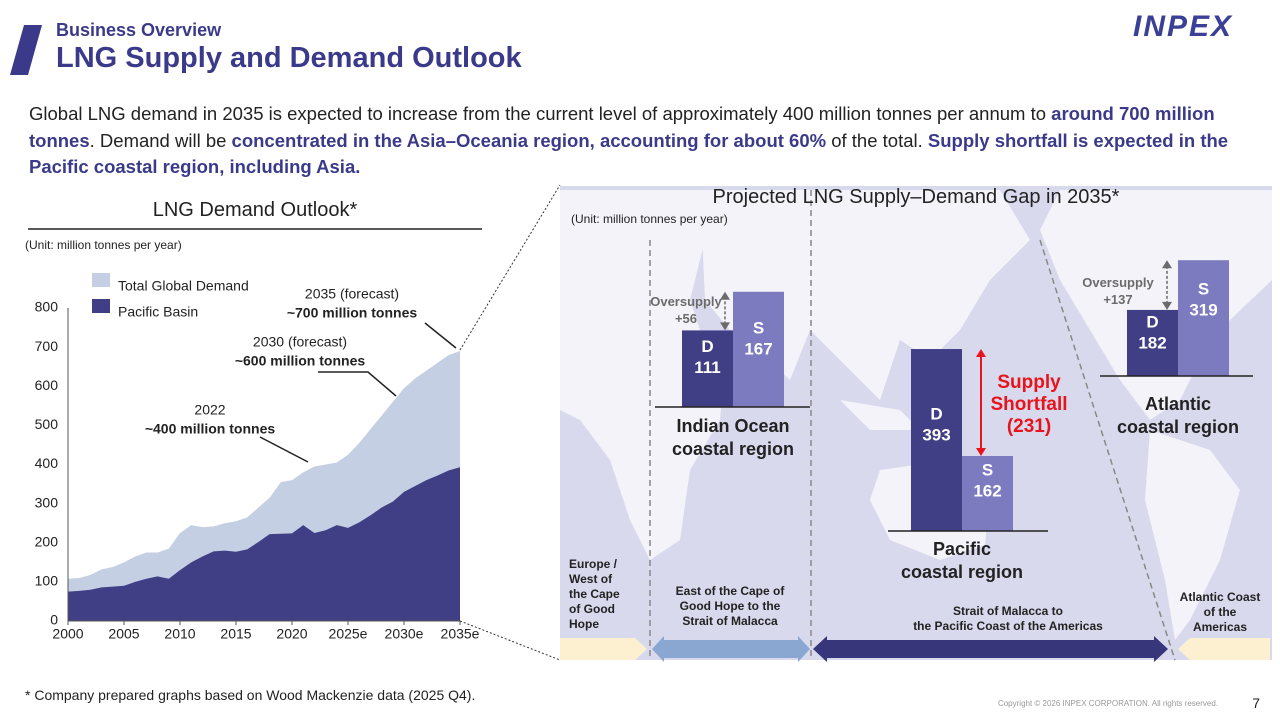  I want to click on y-tick-label: 600, so click(47, 385).